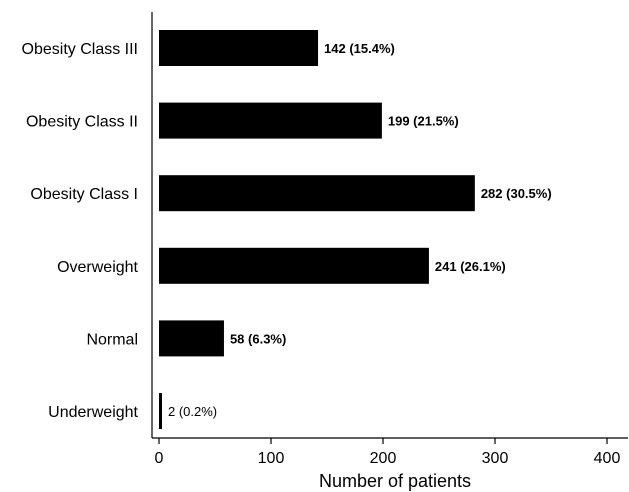 The width and height of the screenshot is (629, 492). What do you see at coordinates (80, 49) in the screenshot?
I see `category-label-obesity-class-iii: Obesity Class III` at bounding box center [80, 49].